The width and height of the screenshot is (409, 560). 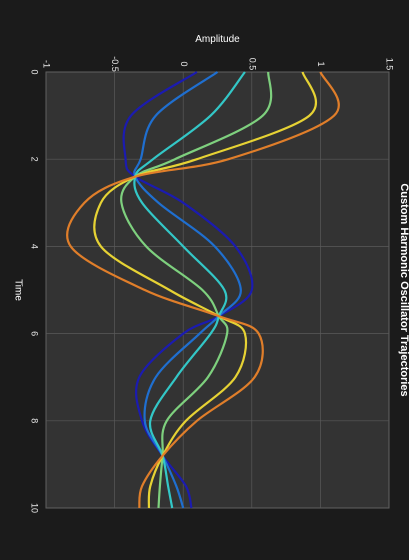 I want to click on amplitude-tick-label: -0.5, so click(x=115, y=64).